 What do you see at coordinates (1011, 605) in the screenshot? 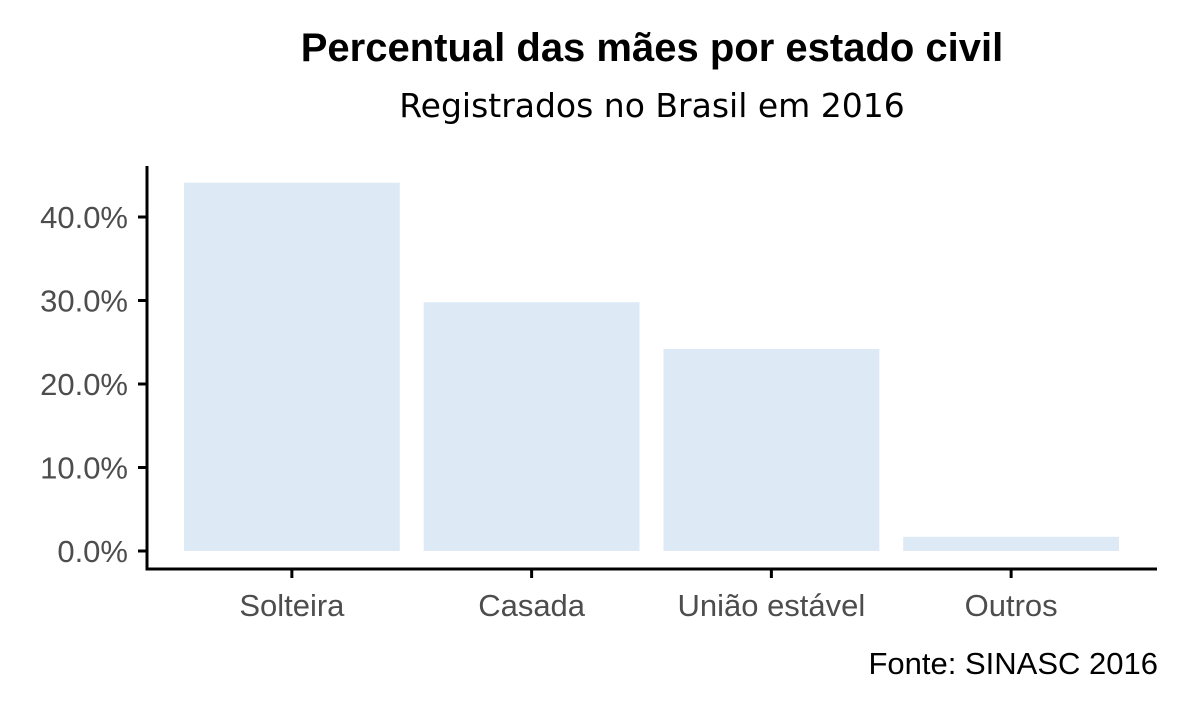
I see `x-tick-label: Outros` at bounding box center [1011, 605].